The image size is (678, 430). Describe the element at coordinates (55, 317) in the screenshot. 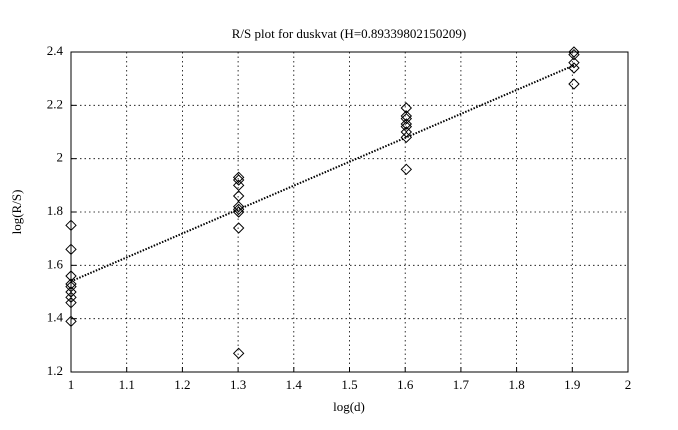

I see `y-tick-label: 1.4` at that location.